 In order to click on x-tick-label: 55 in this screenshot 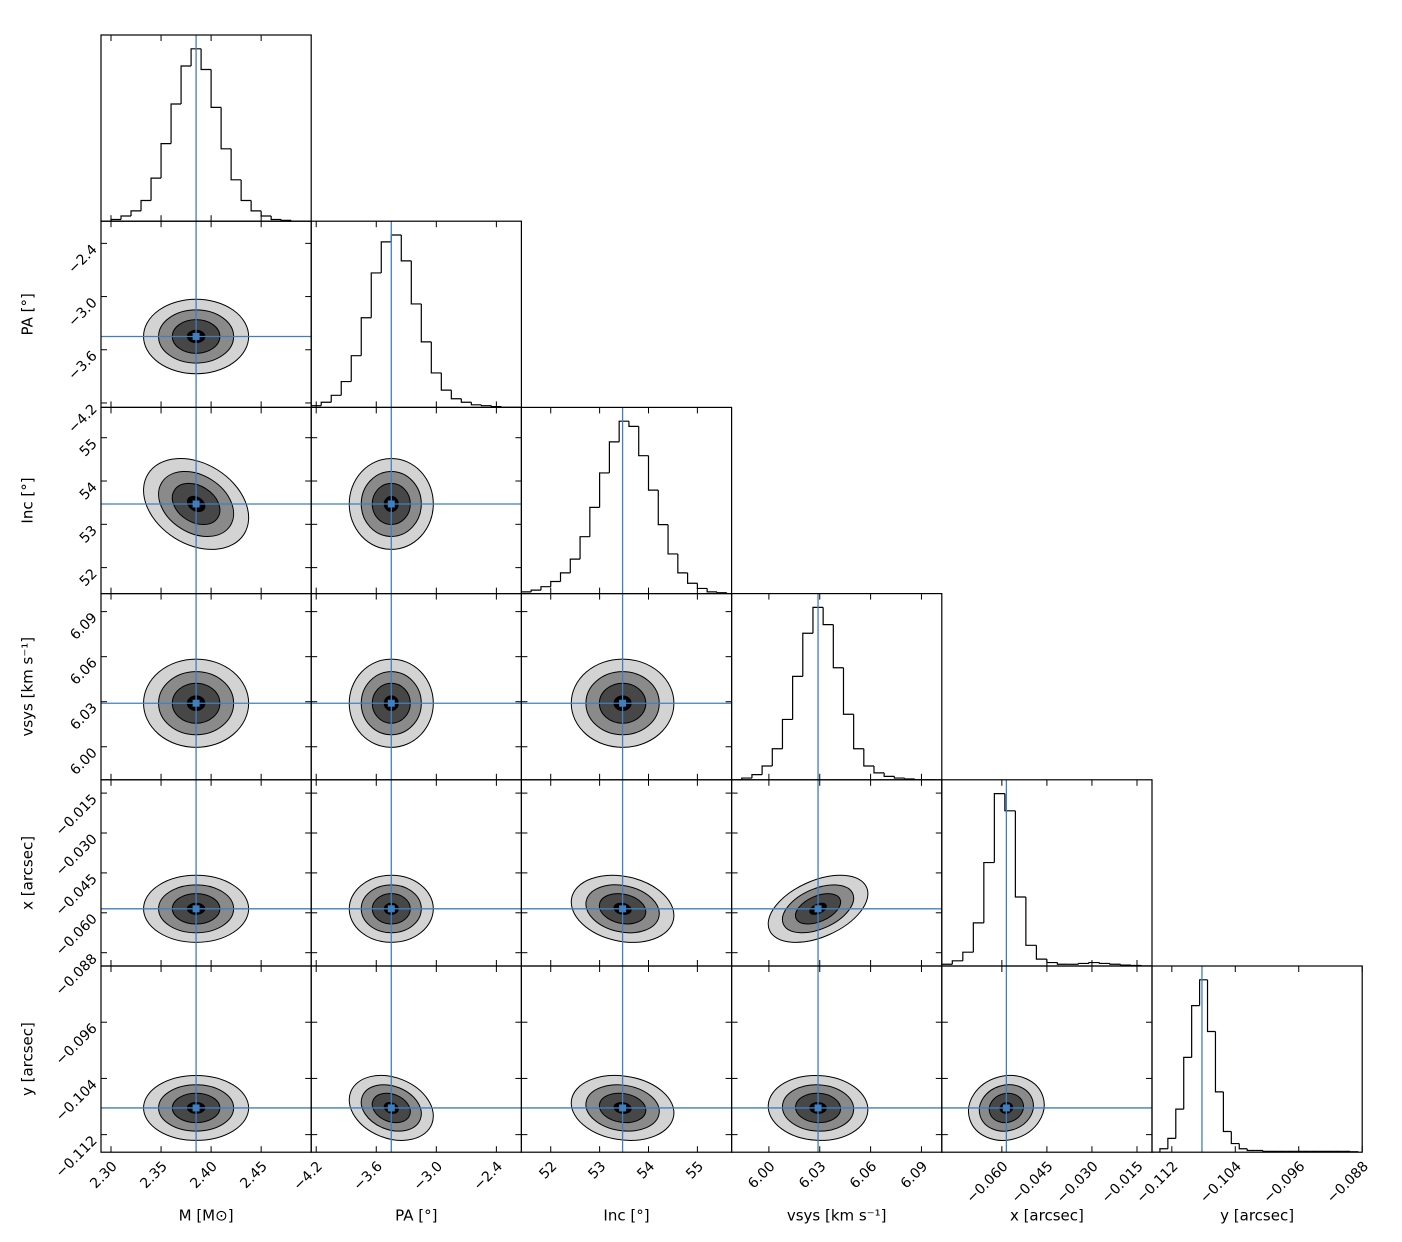, I will do `click(695, 1171)`.